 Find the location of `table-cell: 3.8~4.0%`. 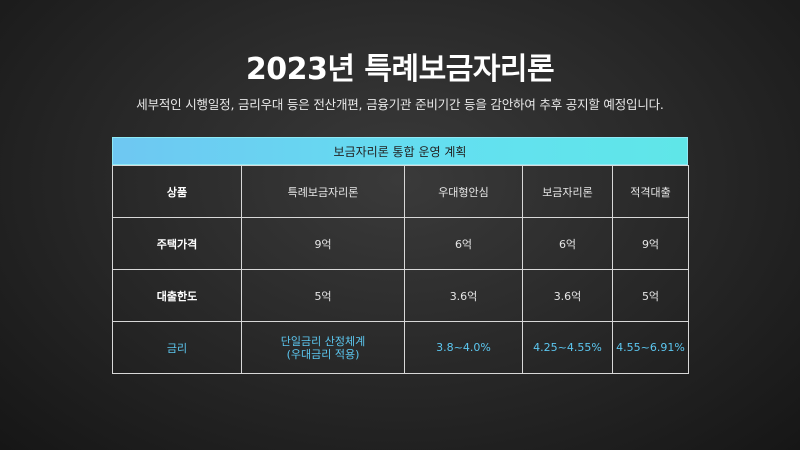

table-cell: 3.8~4.0% is located at coordinates (463, 347).